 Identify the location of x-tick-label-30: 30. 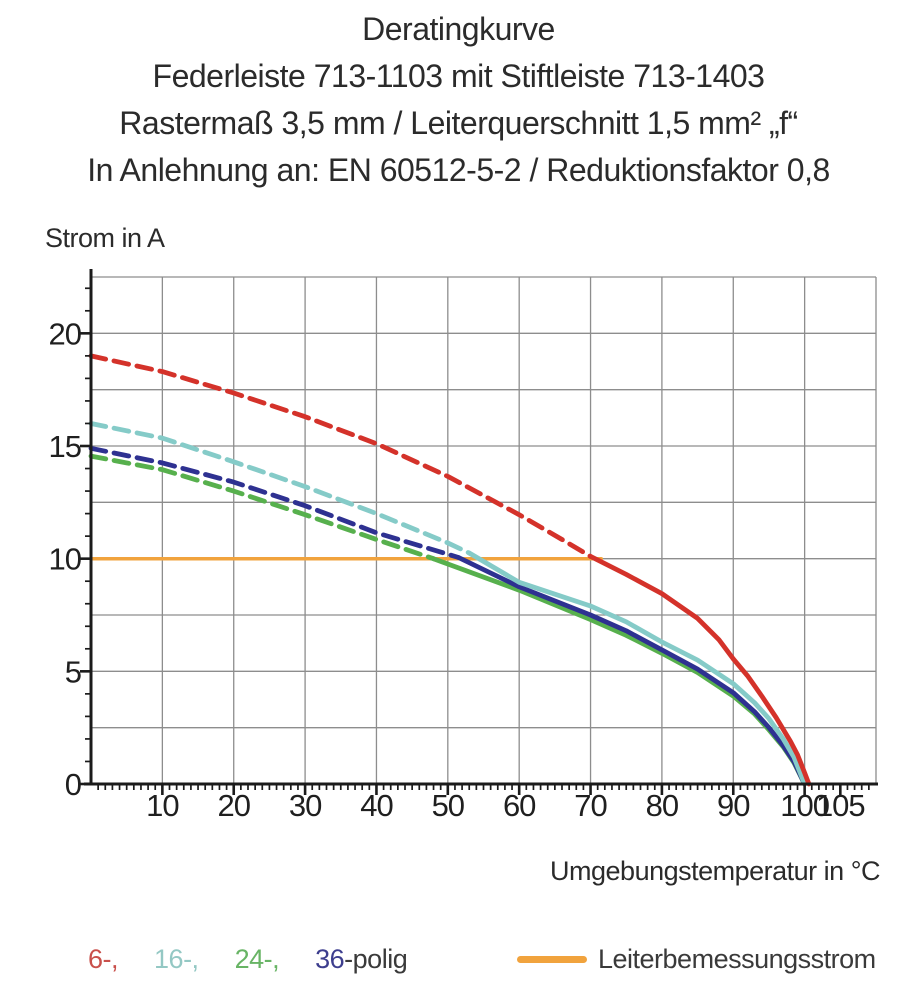
(305, 805).